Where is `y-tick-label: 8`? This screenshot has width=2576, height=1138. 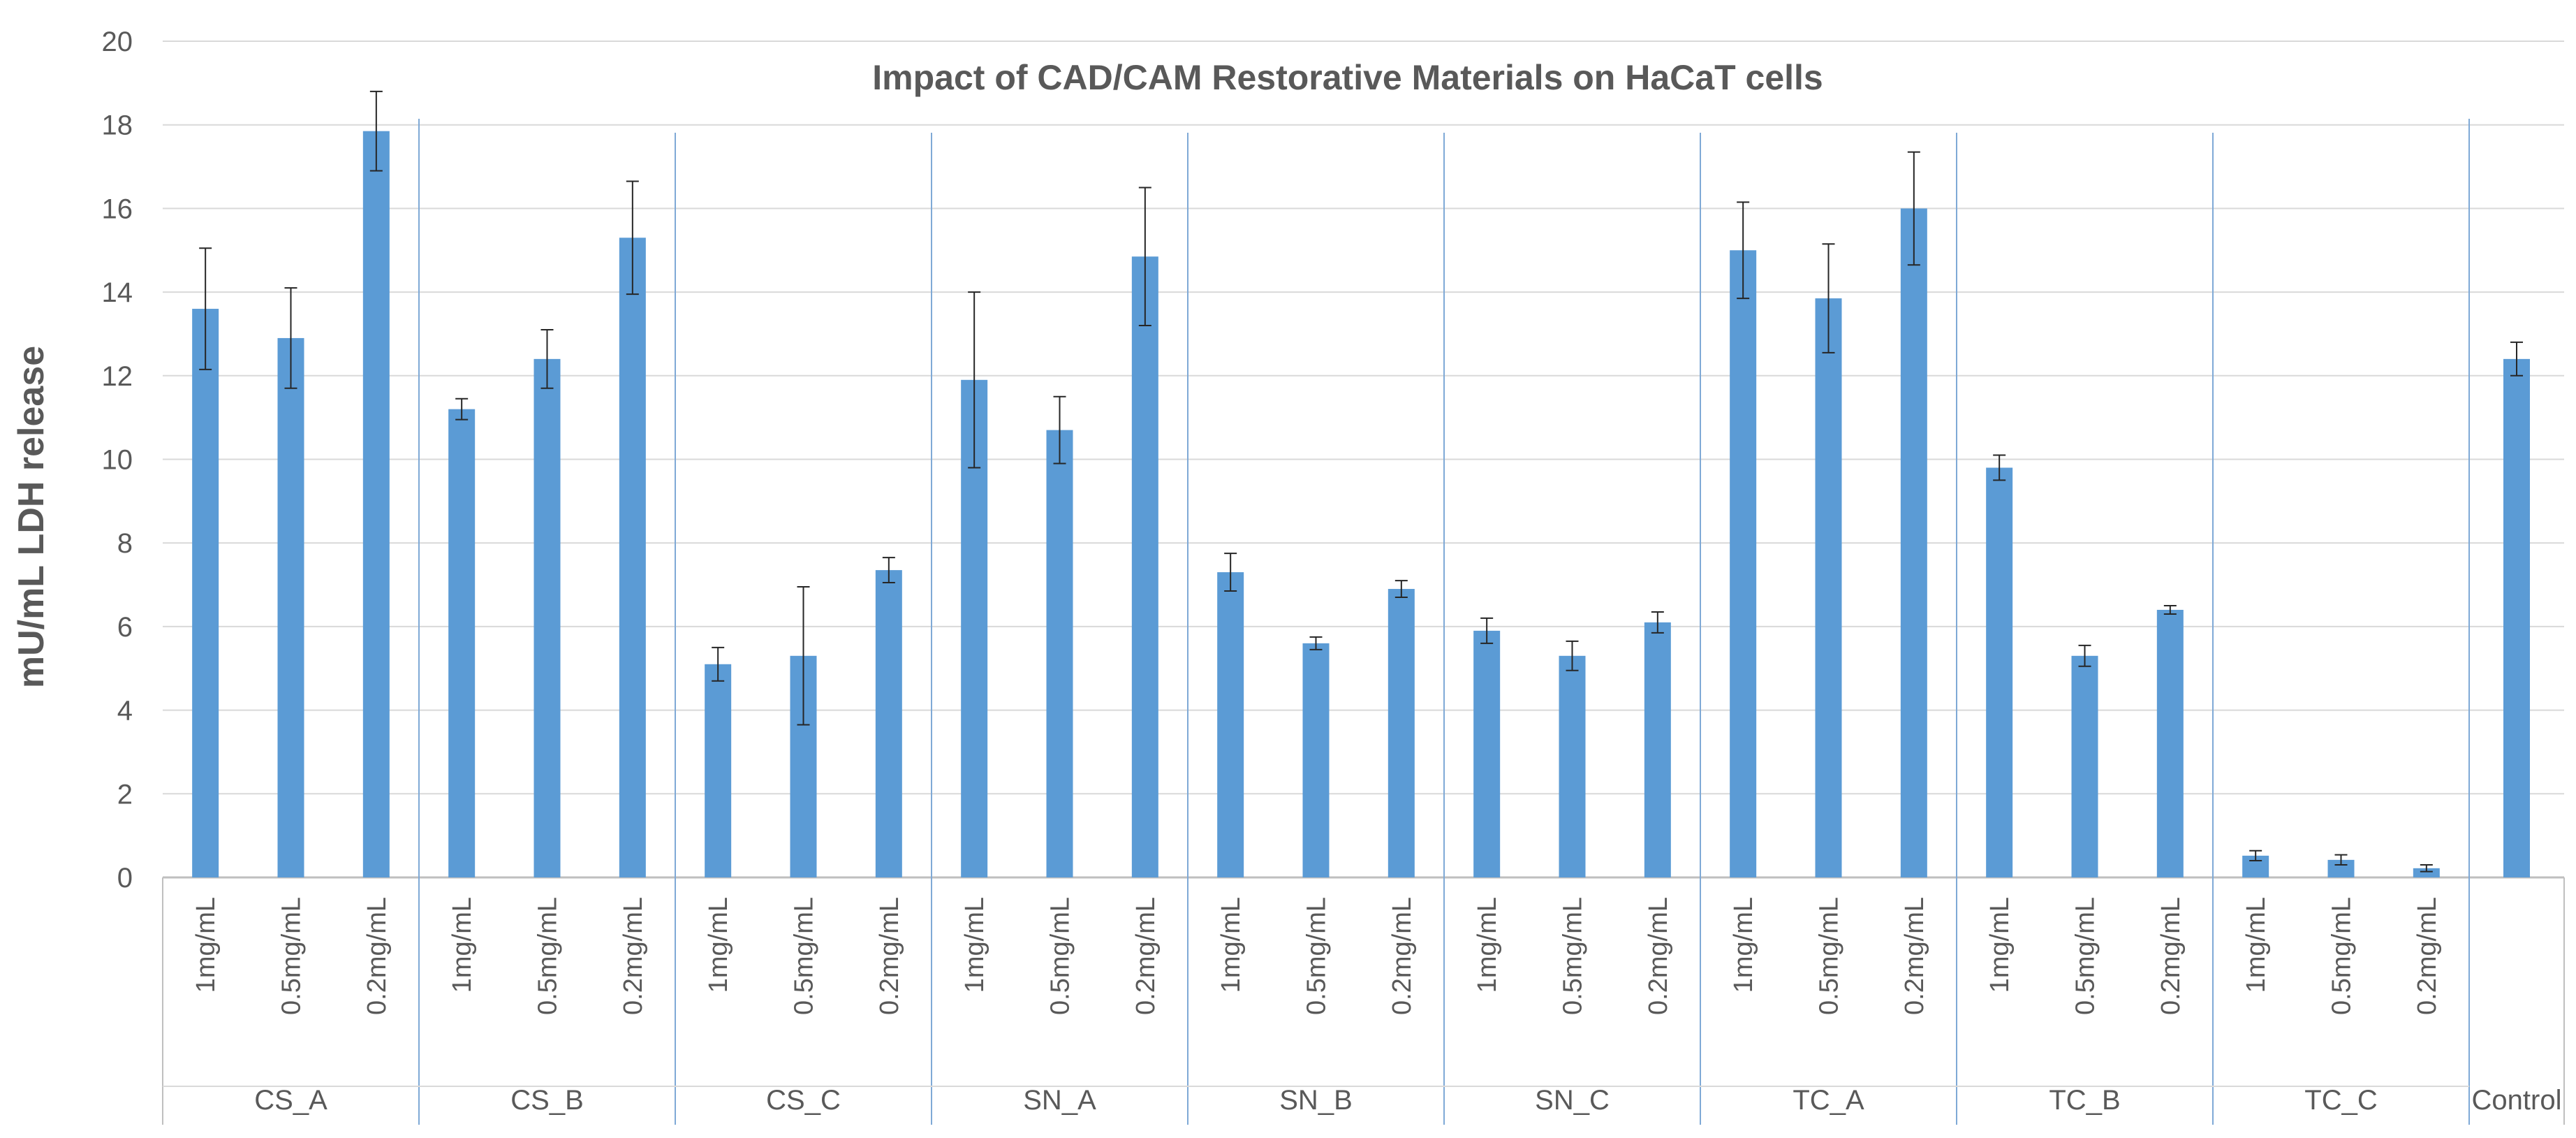 y-tick-label: 8 is located at coordinates (125, 543).